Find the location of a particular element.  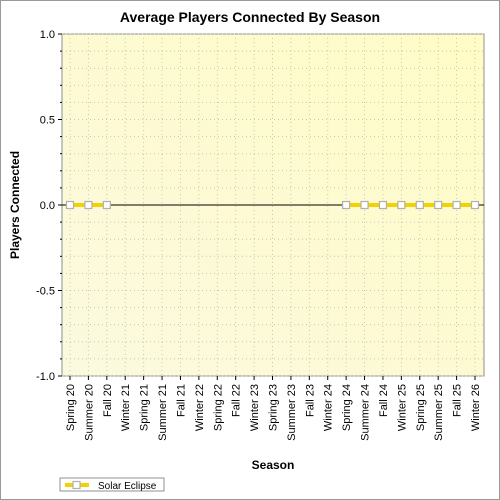

legend-box is located at coordinates (112, 484).